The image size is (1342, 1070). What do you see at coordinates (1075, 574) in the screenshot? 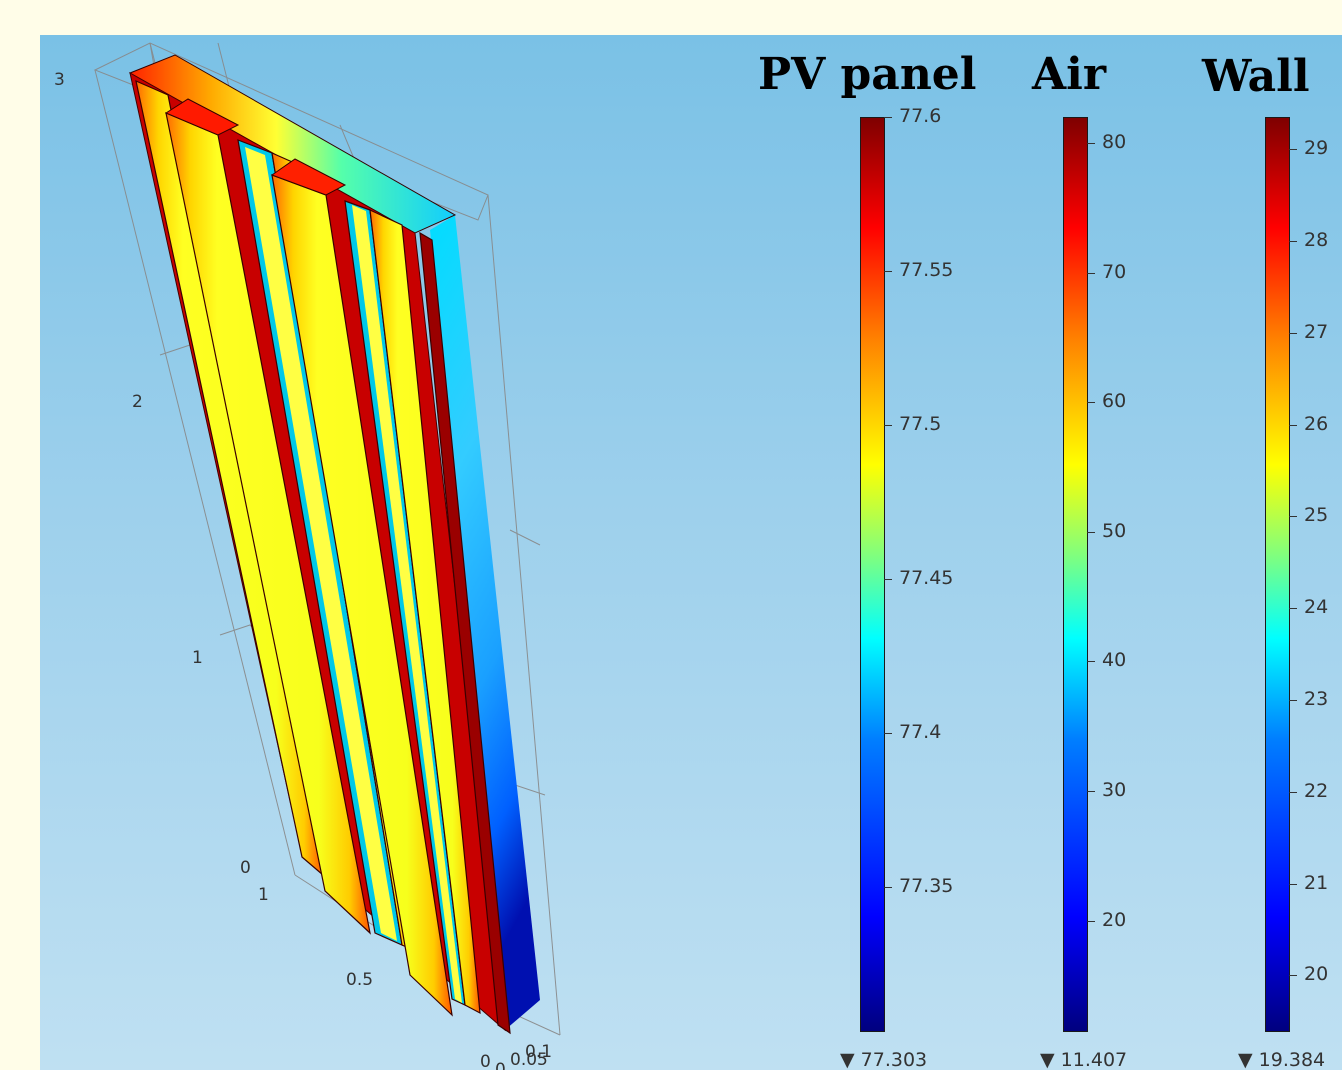
I see `colorbar-air-gradient` at bounding box center [1075, 574].